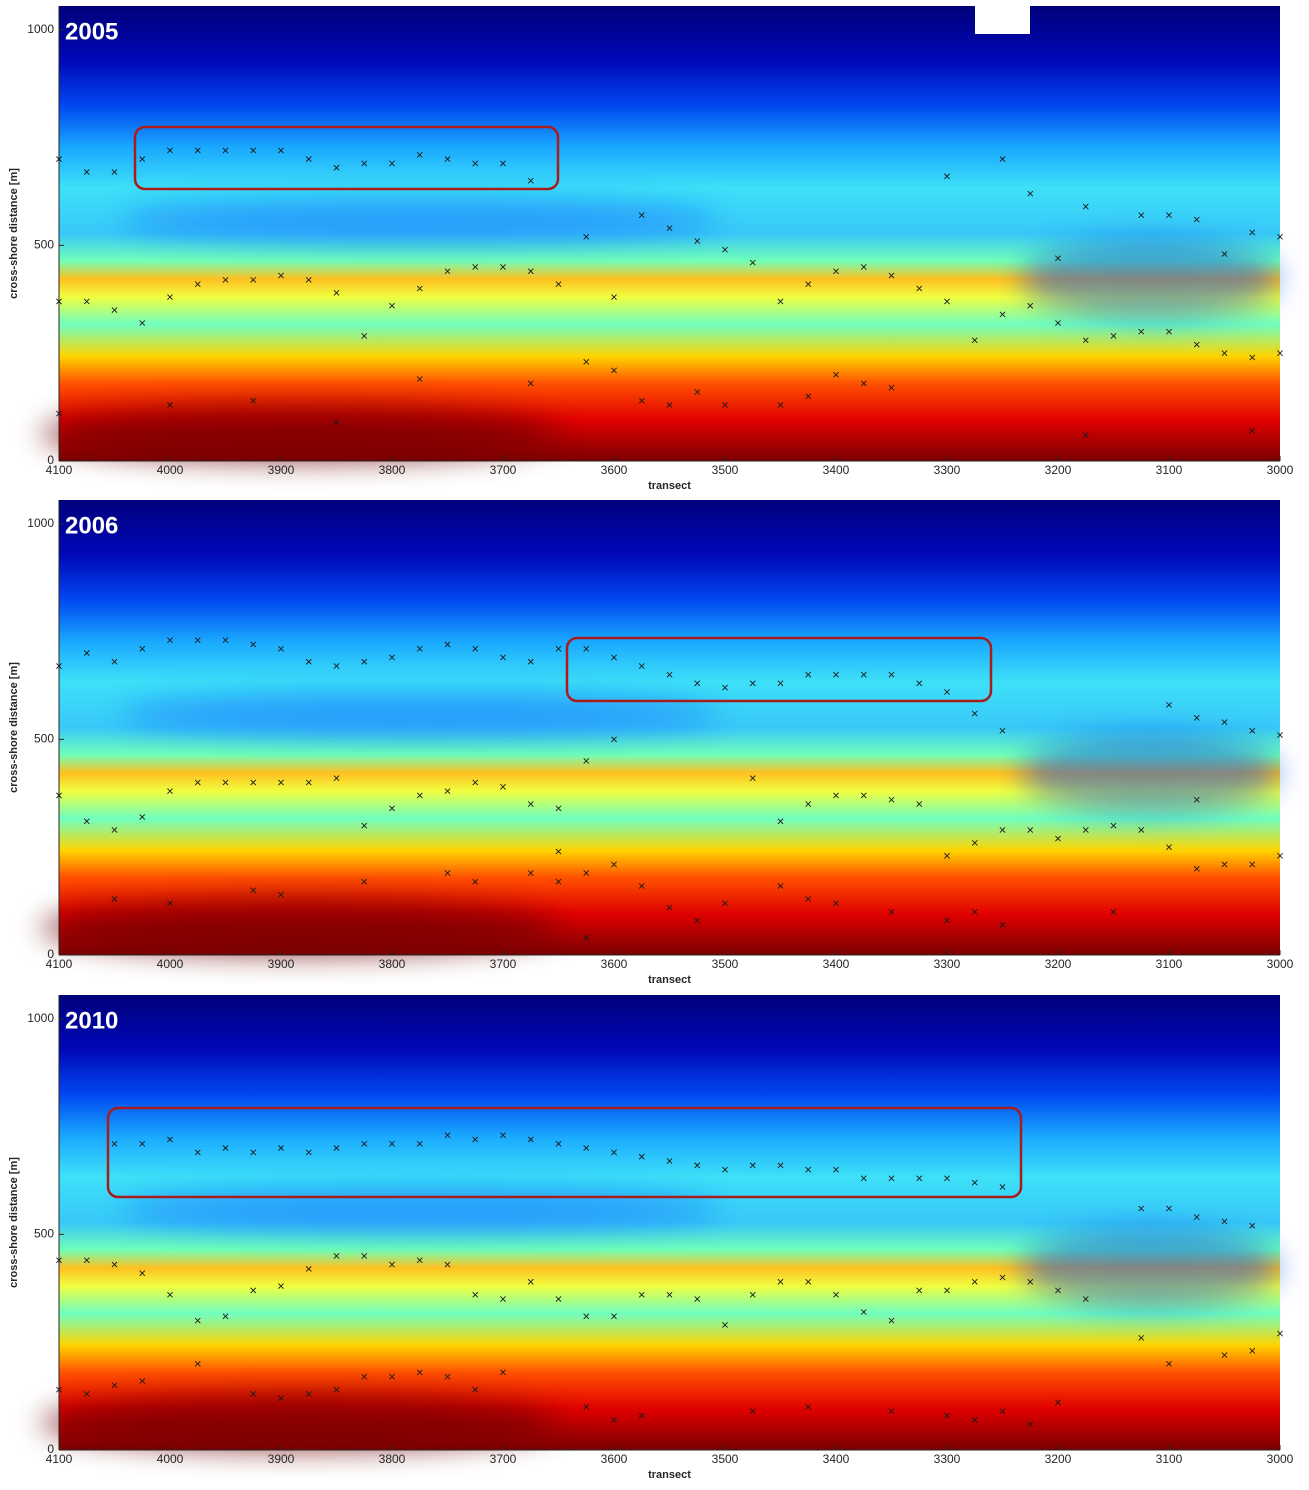  What do you see at coordinates (392, 1459) in the screenshot?
I see `x-tick-label: 3800` at bounding box center [392, 1459].